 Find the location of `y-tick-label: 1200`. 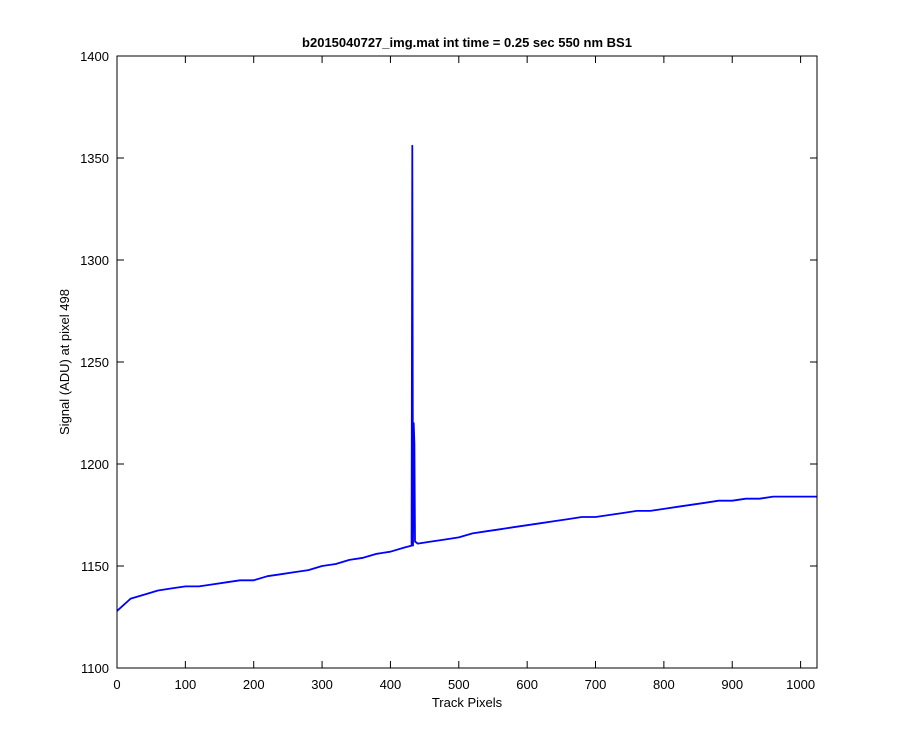

y-tick-label: 1200 is located at coordinates (94, 464).